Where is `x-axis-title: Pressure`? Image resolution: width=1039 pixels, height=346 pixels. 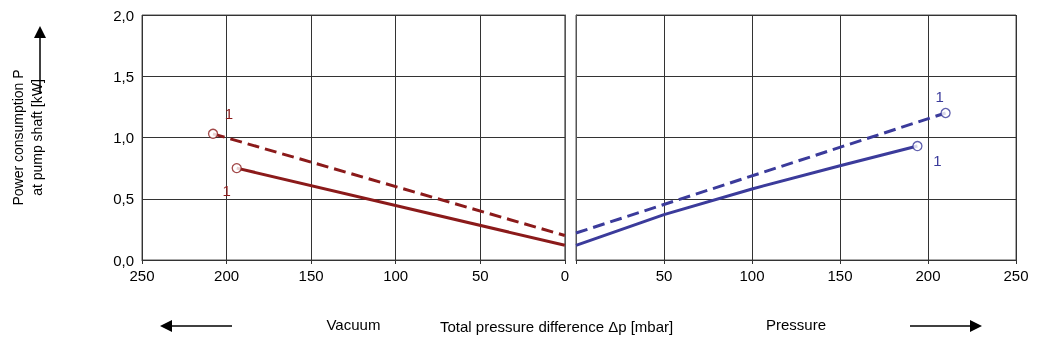 x-axis-title: Pressure is located at coordinates (796, 324).